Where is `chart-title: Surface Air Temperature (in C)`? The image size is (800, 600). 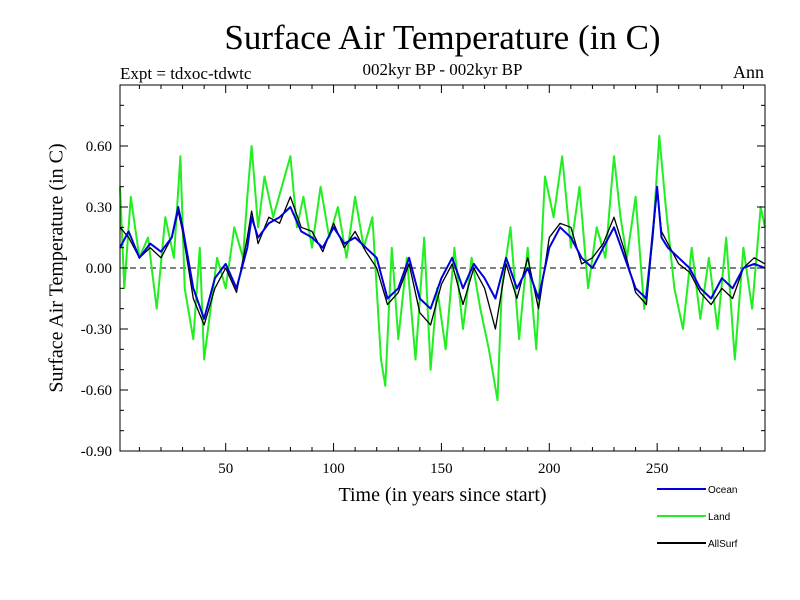 chart-title: Surface Air Temperature (in C) is located at coordinates (442, 37).